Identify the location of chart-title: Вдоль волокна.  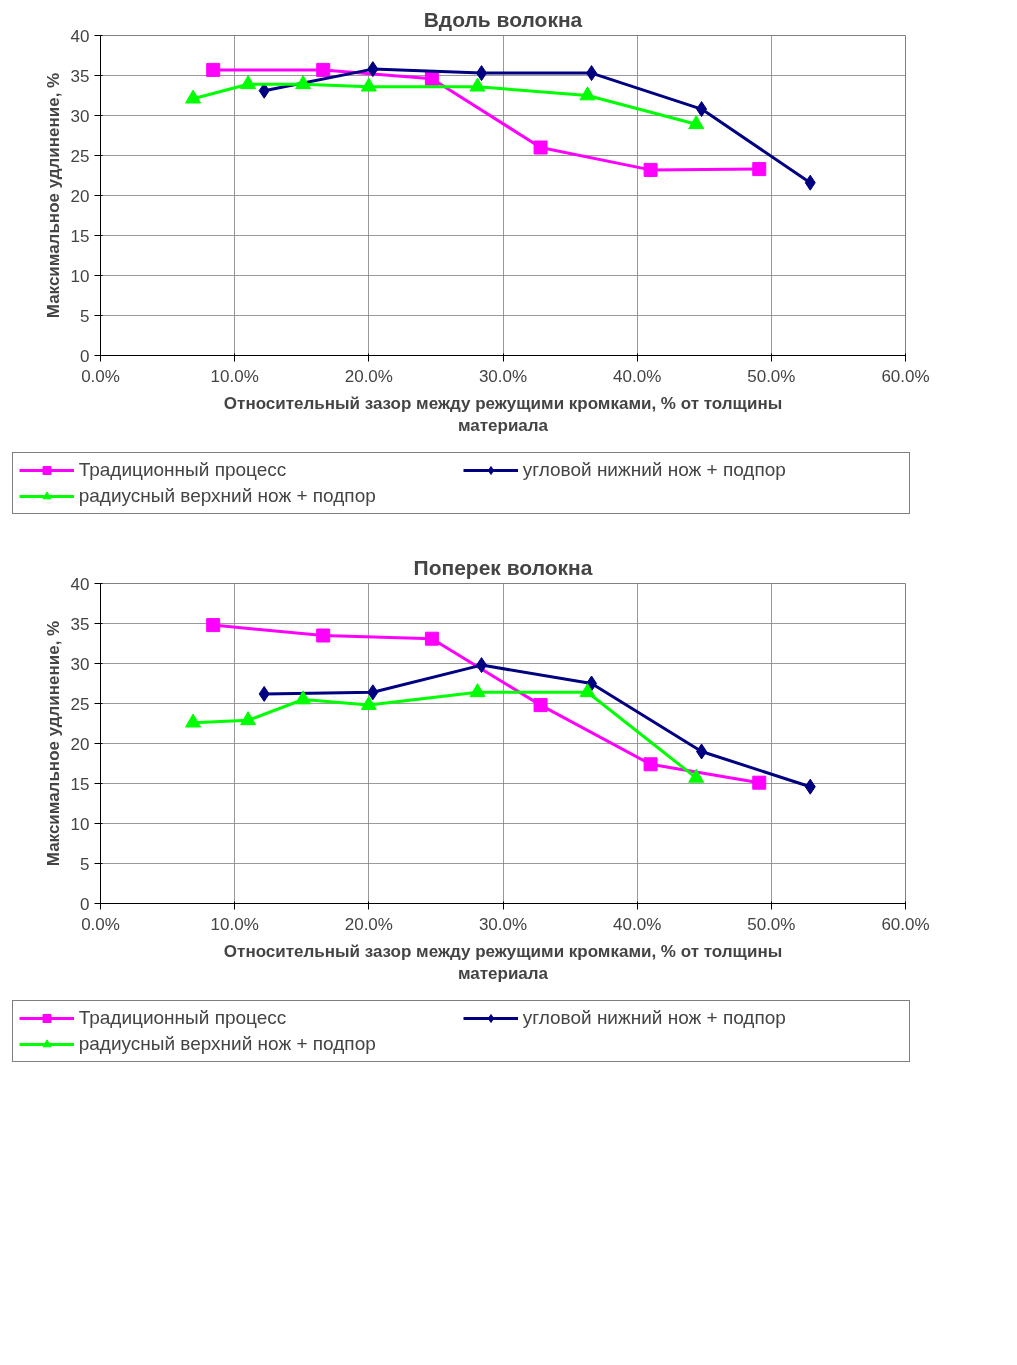
(503, 19).